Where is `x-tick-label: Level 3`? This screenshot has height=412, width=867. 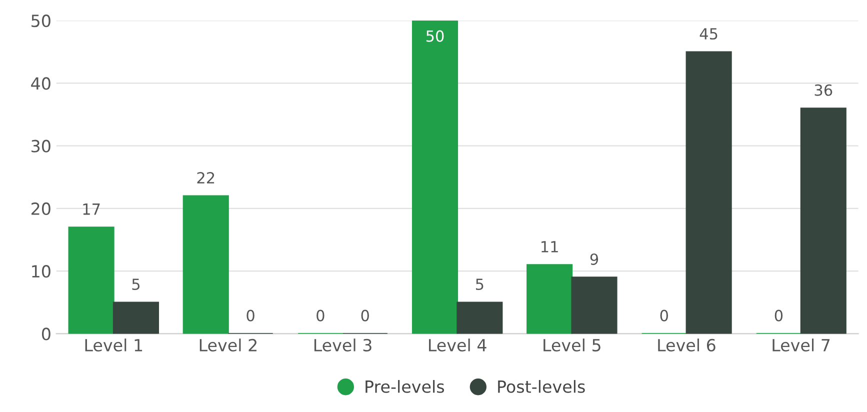 x-tick-label: Level 3 is located at coordinates (343, 345).